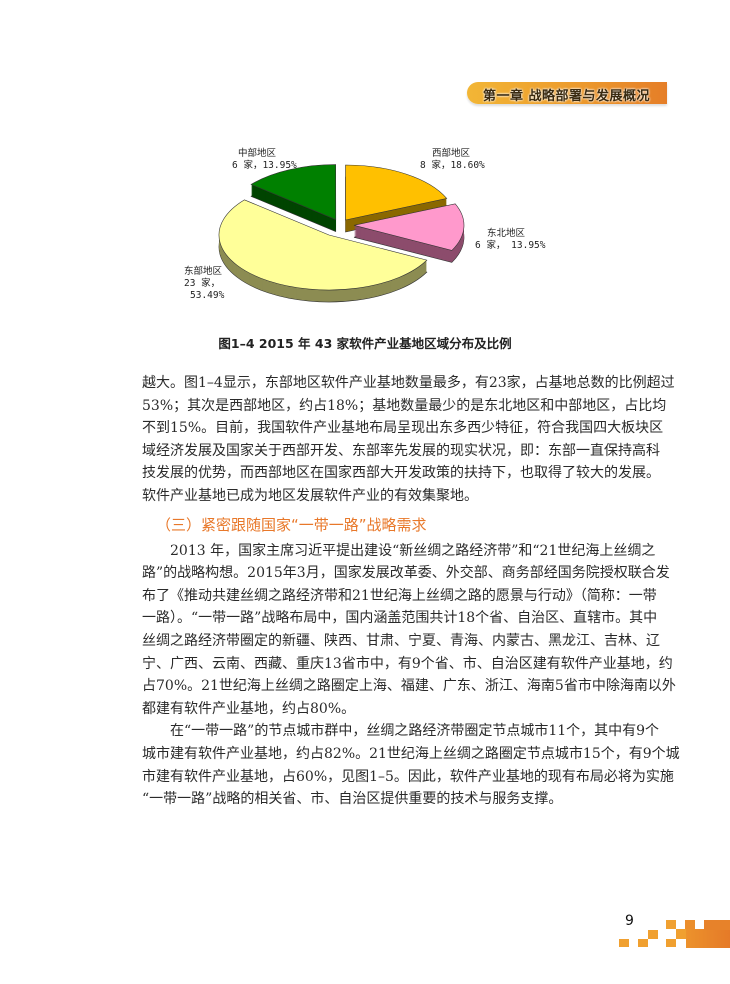 The image size is (730, 984). What do you see at coordinates (400, 618) in the screenshot?
I see `text-line: 一路）。“一带一路”战略布局中，国内涵盖范围共计18个省、自治区、直辖市。其中` at bounding box center [400, 618].